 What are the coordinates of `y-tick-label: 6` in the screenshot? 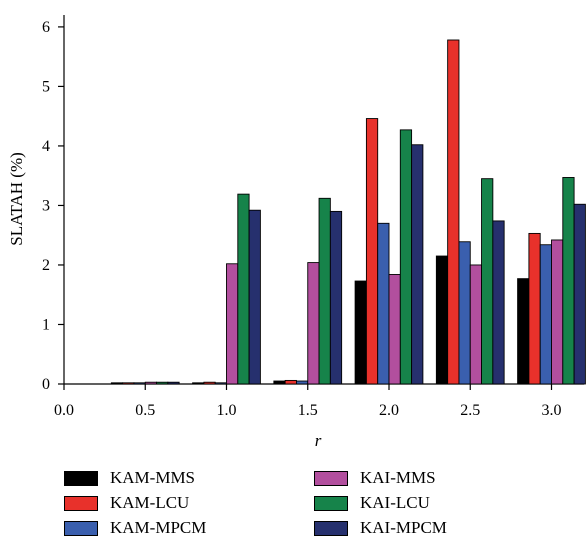 It's located at (46, 27).